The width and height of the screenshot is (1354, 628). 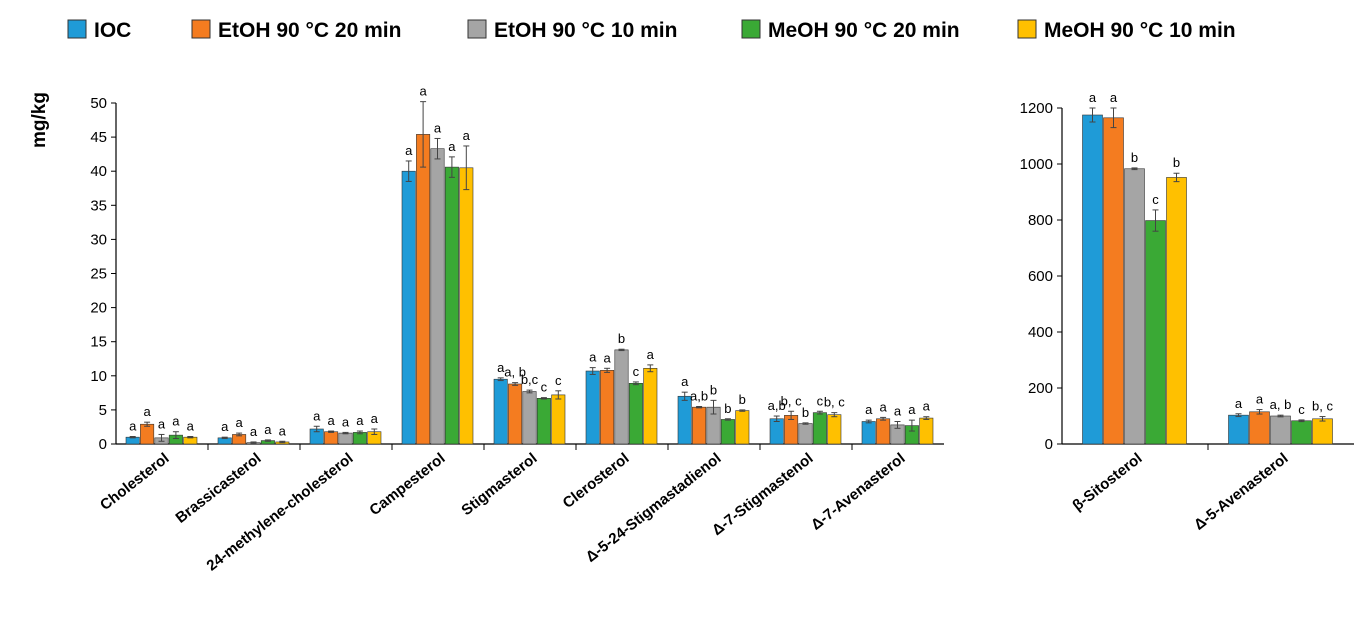 I want to click on legend-swatch-etoh-90-c-10-min, so click(x=477, y=29).